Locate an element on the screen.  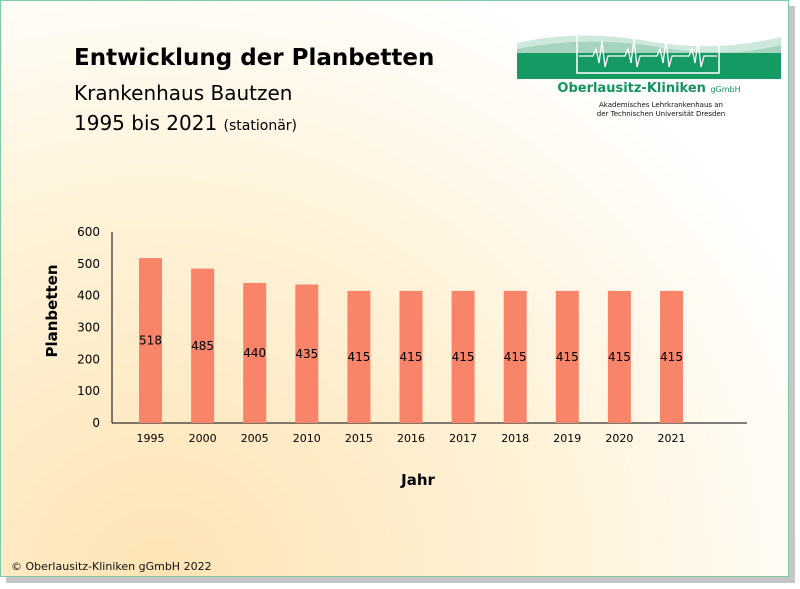
bar-value-label: 485 is located at coordinates (202, 346).